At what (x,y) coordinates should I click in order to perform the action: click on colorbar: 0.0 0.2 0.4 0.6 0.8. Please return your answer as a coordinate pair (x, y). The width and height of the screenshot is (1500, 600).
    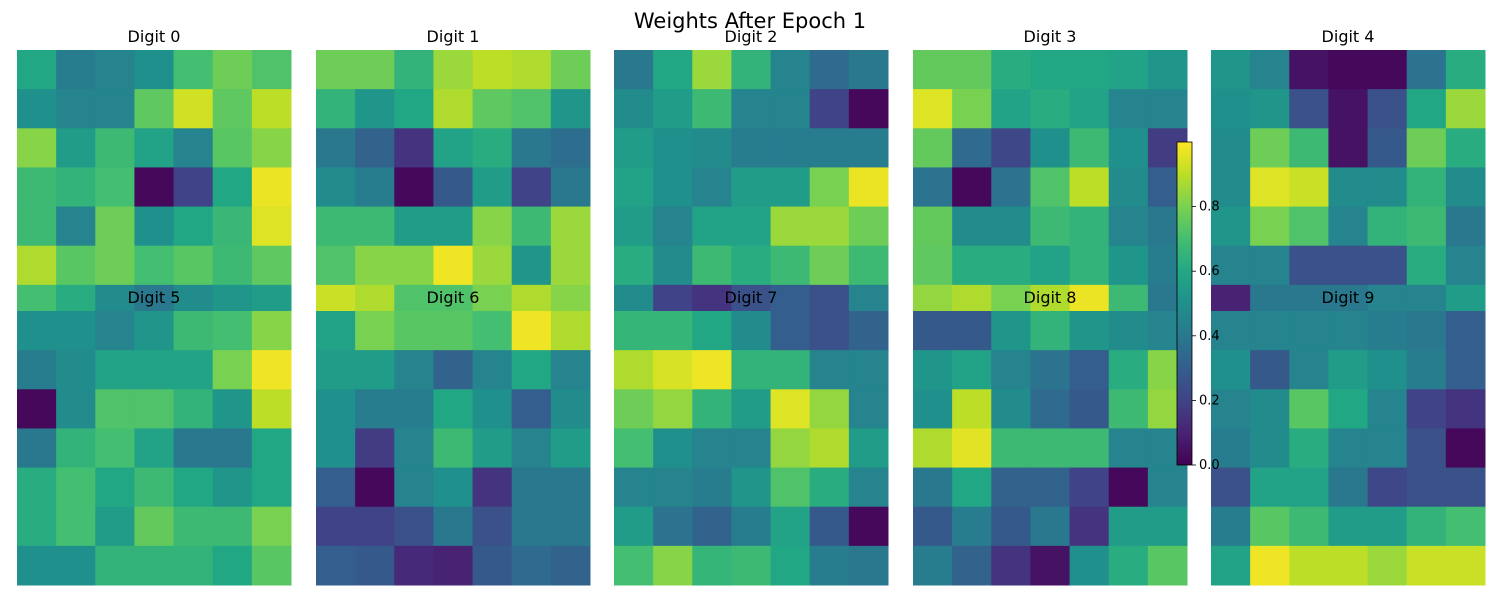
    Looking at the image, I should click on (1198, 307).